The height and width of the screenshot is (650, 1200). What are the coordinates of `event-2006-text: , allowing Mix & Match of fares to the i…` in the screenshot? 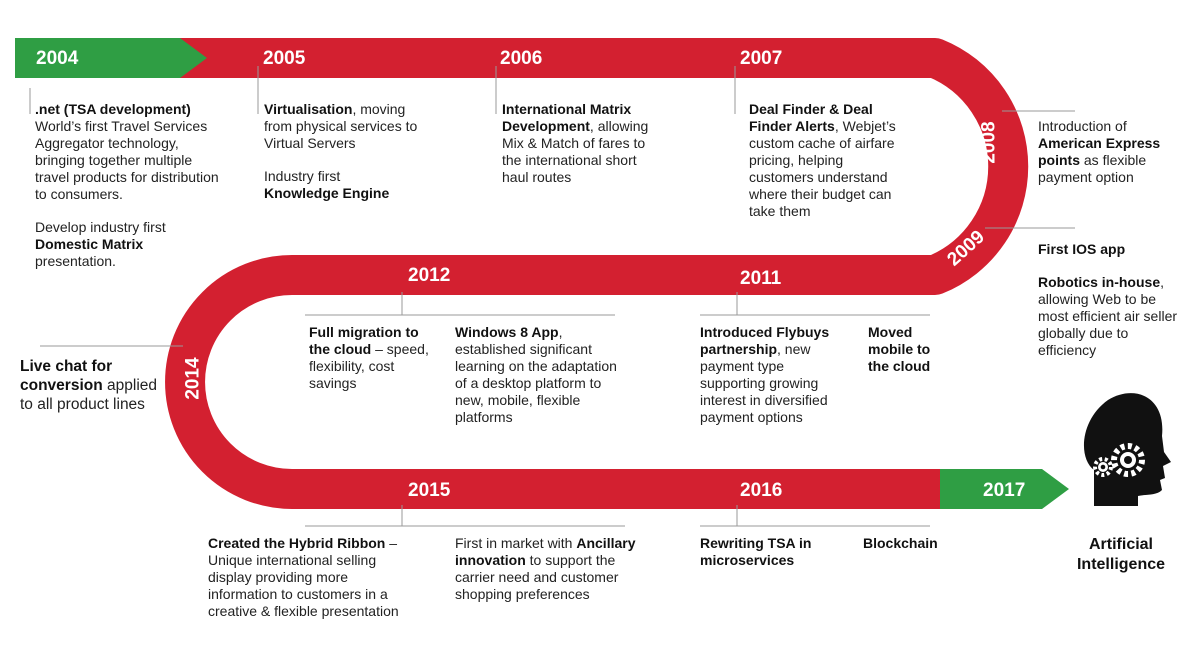 It's located at (575, 151).